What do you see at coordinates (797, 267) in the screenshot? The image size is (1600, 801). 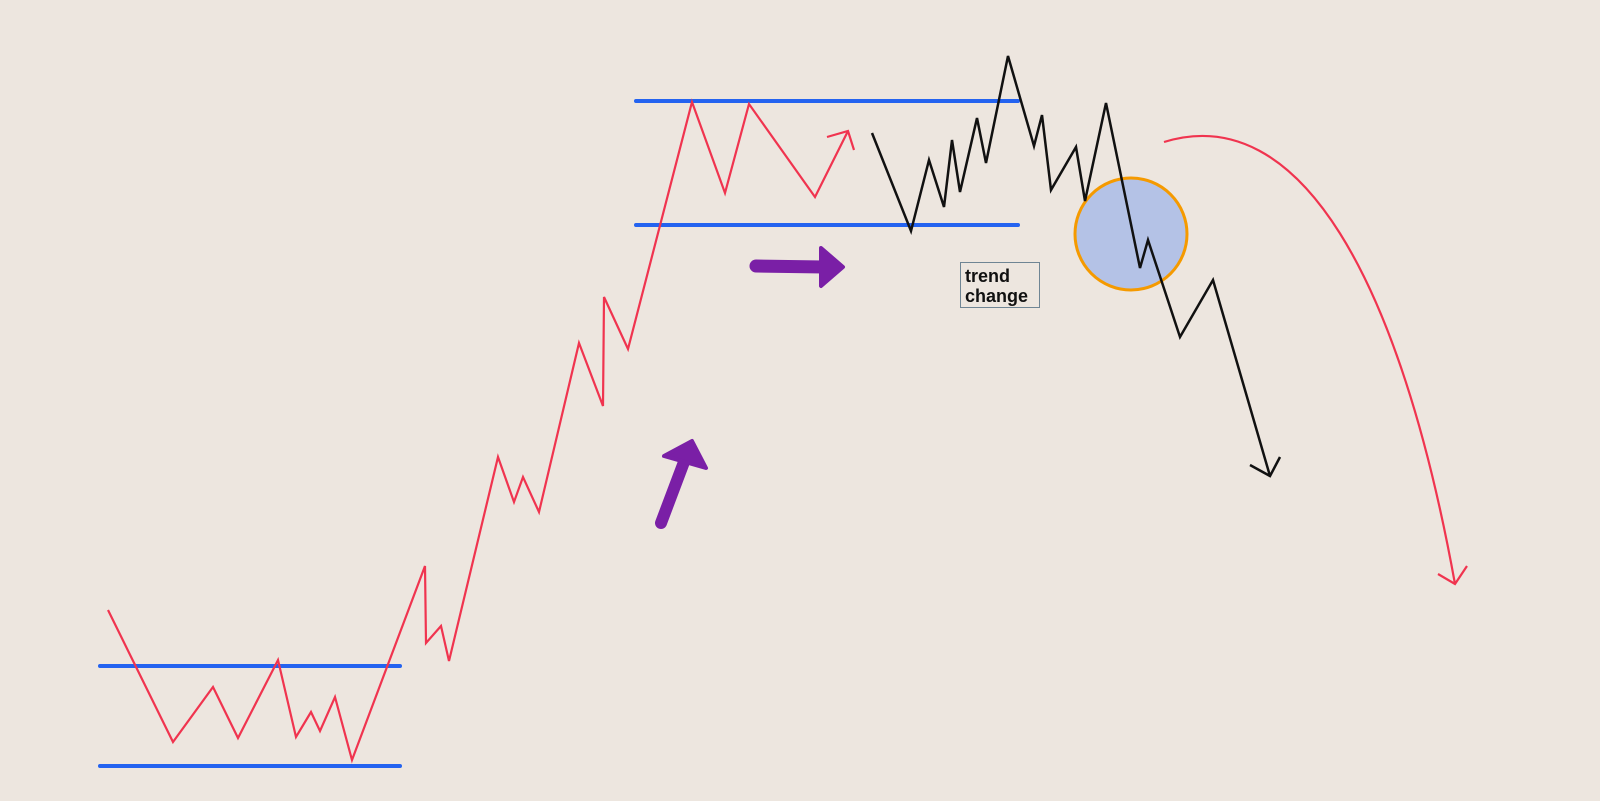 I see `arrow-right-icon` at bounding box center [797, 267].